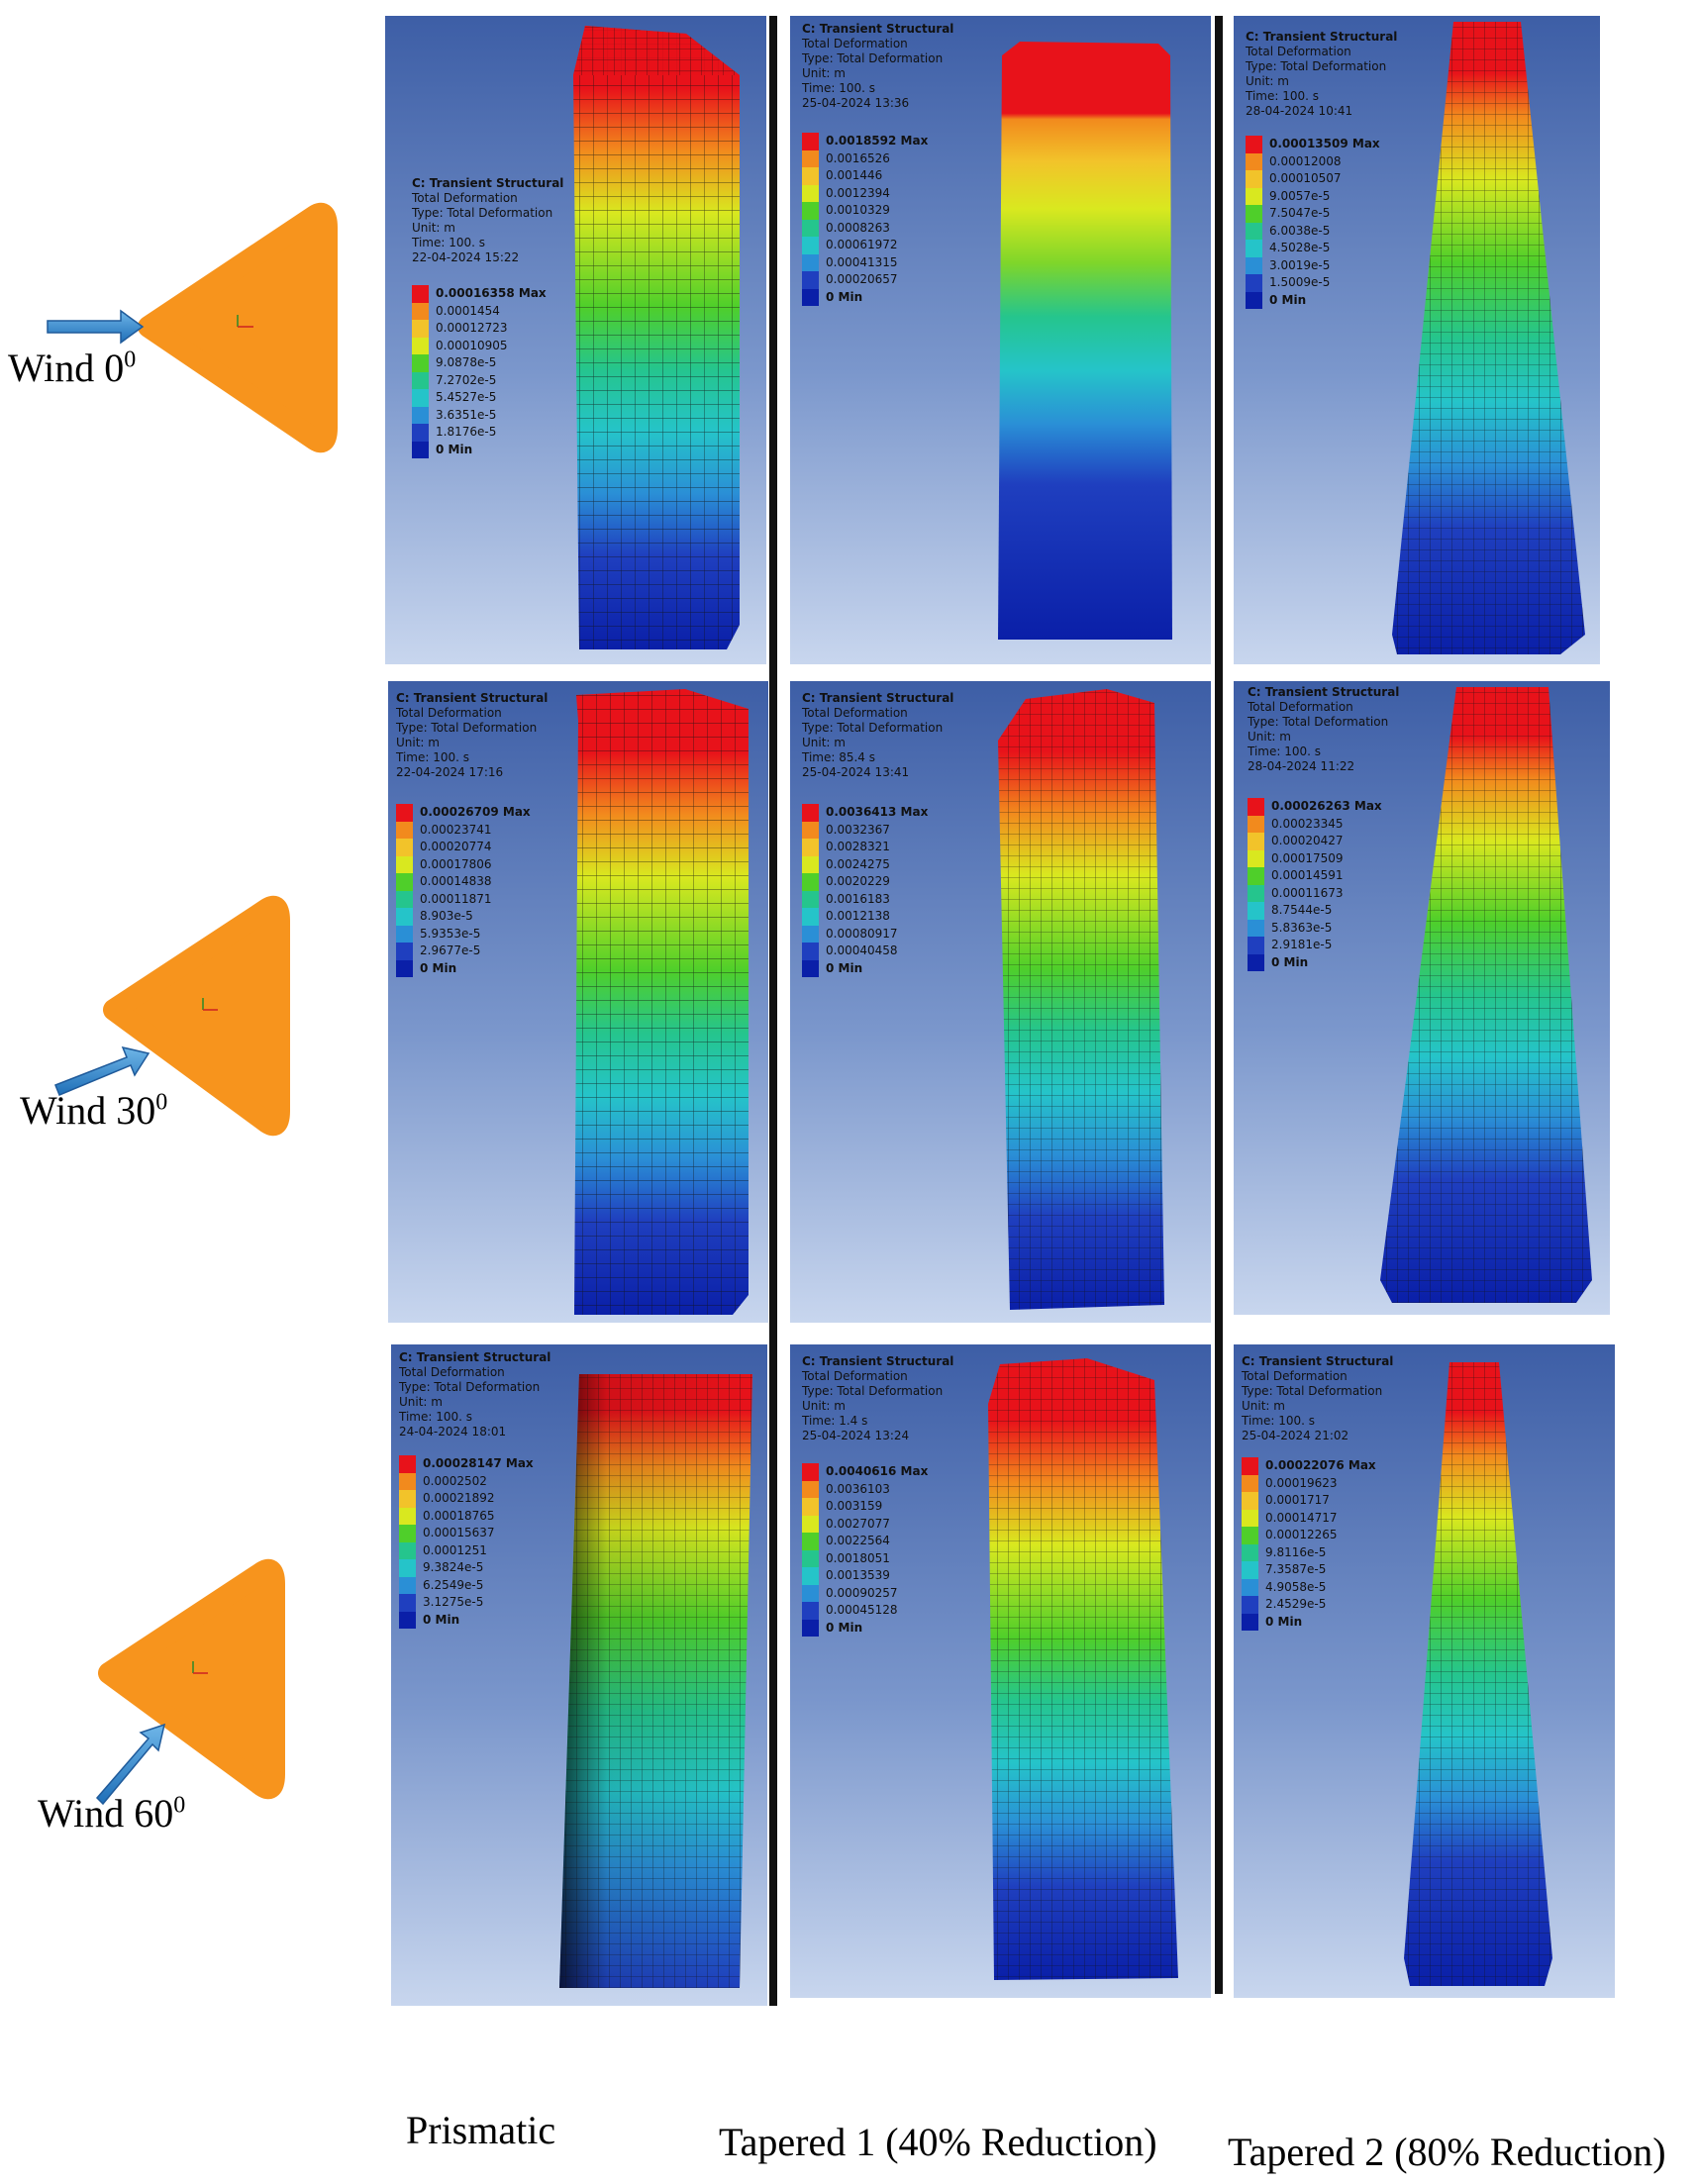 Image resolution: width=1698 pixels, height=2184 pixels. I want to click on legend-value: 7.2702e-5, so click(466, 379).